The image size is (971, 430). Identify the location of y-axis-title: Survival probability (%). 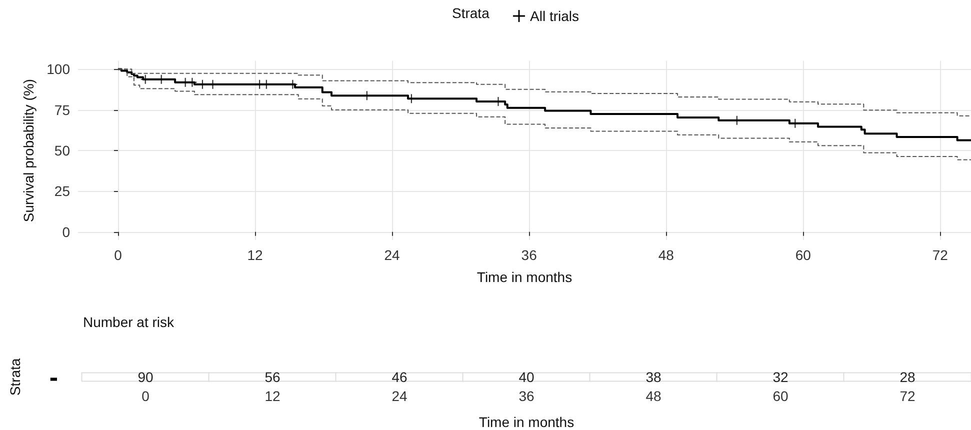
(28, 150).